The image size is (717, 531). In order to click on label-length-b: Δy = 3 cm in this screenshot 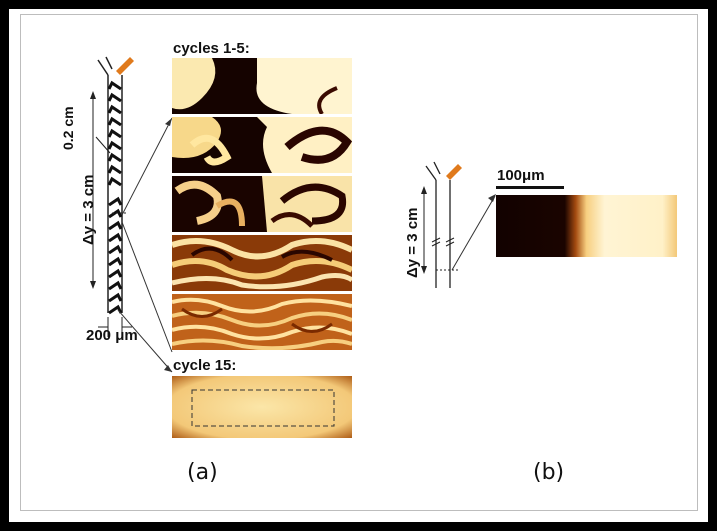, I will do `click(412, 242)`.